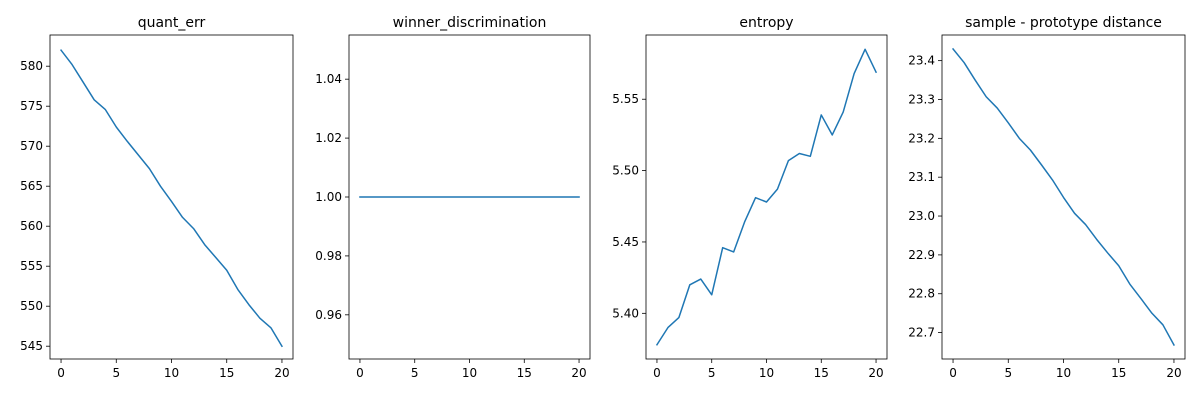 Image resolution: width=1200 pixels, height=400 pixels. Describe the element at coordinates (328, 79) in the screenshot. I see `y-tick-label: 1.04` at that location.